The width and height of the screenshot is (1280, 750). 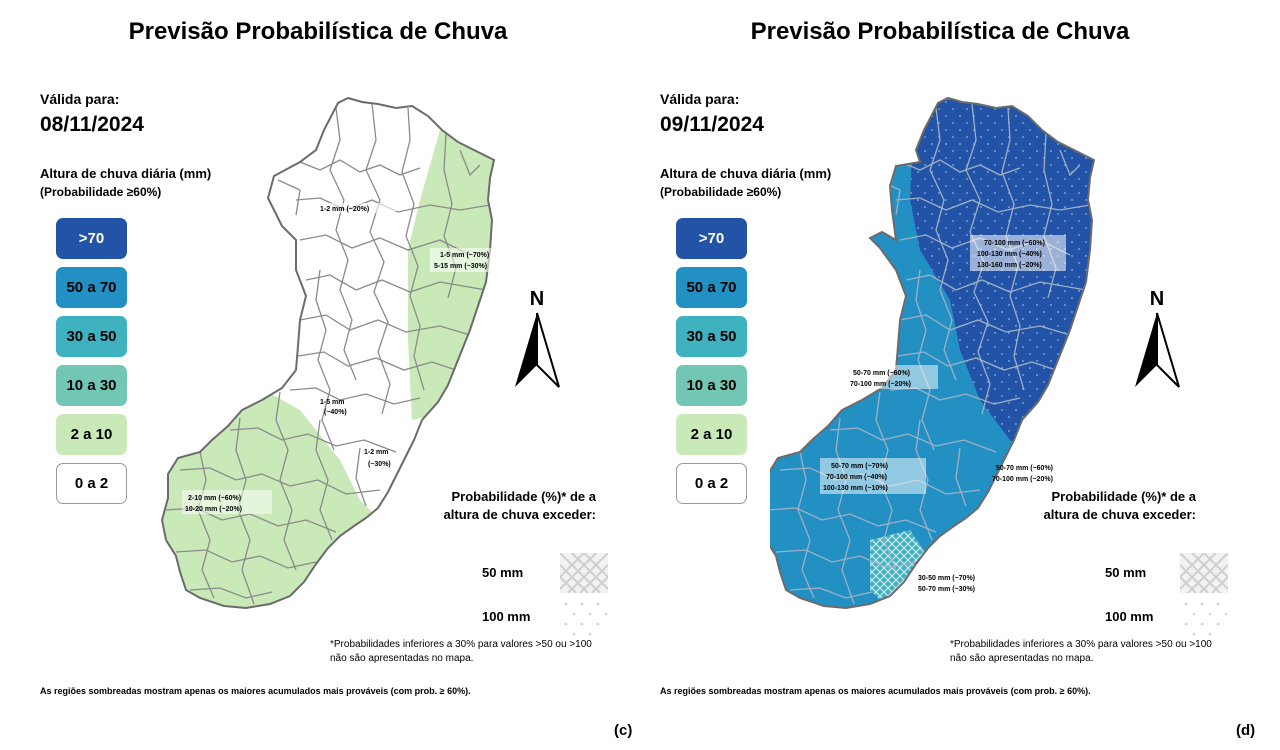 I want to click on map-label-west-1: 50-70 mm (~70%), so click(x=859, y=466).